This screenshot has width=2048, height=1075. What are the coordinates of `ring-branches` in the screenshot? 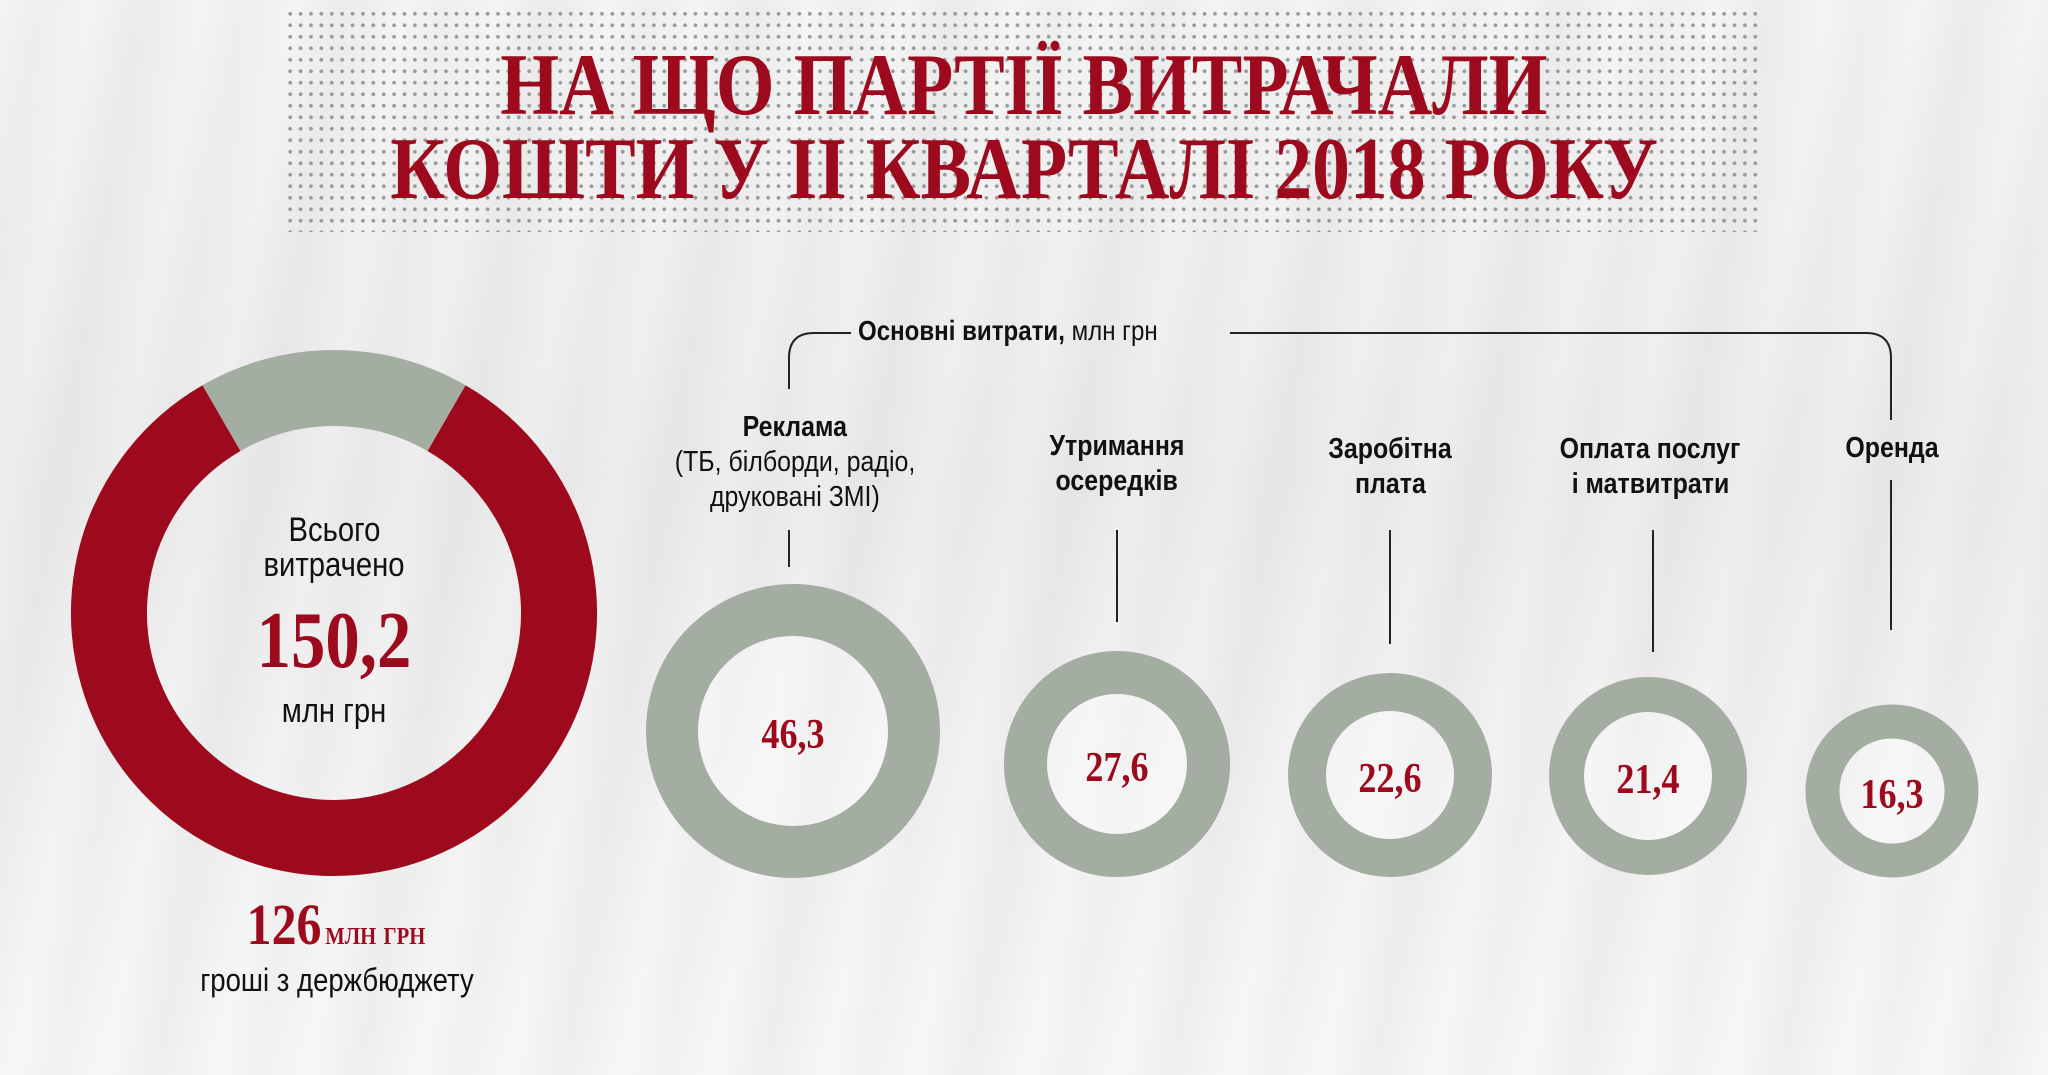 It's located at (1117, 764).